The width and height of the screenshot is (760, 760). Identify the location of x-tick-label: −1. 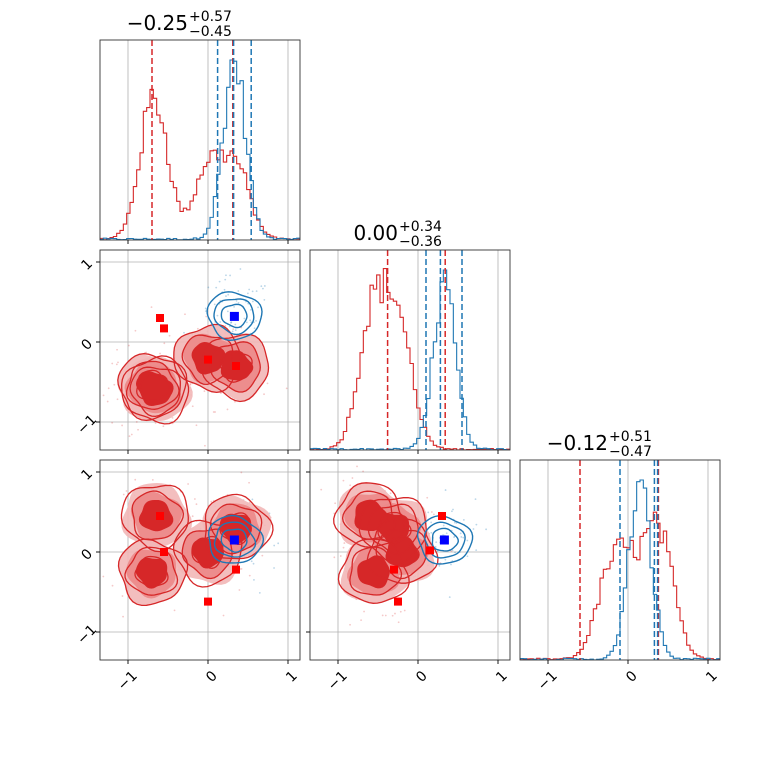
(338, 681).